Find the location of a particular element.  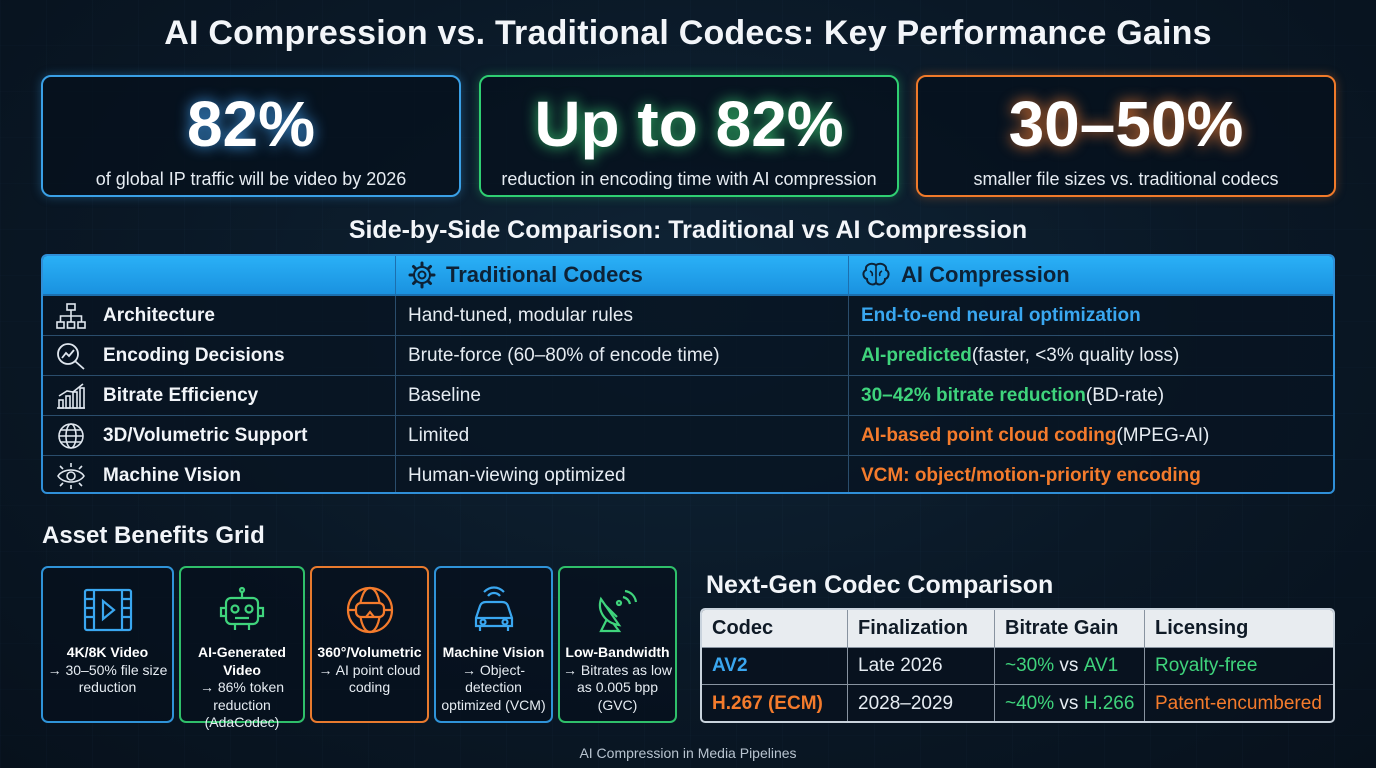

asset-card-text: 4K/8K Video → 30–50% file size reduction is located at coordinates (107, 670).